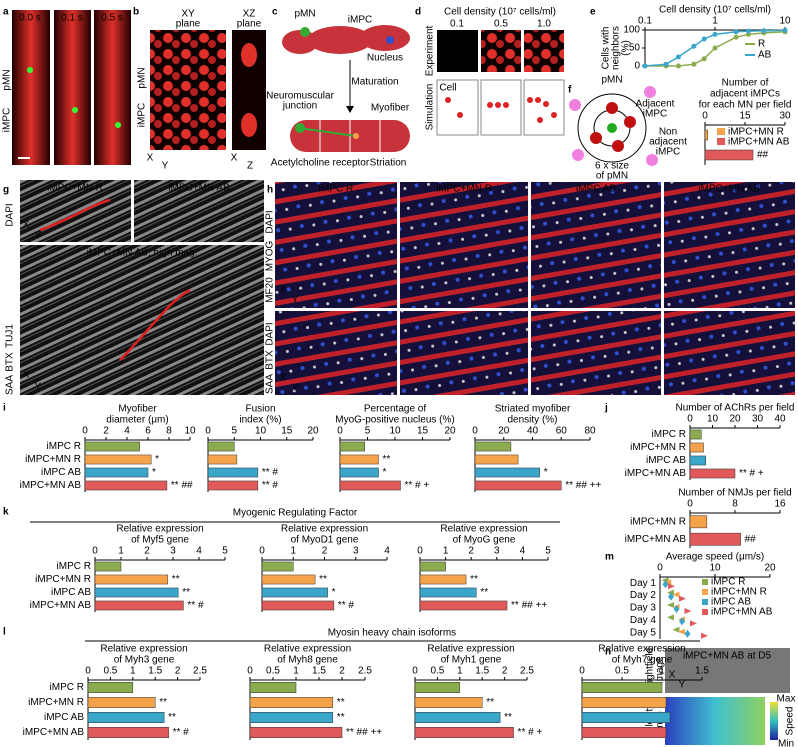 The width and height of the screenshot is (798, 747). I want to click on label: iMPC R, so click(336, 189).